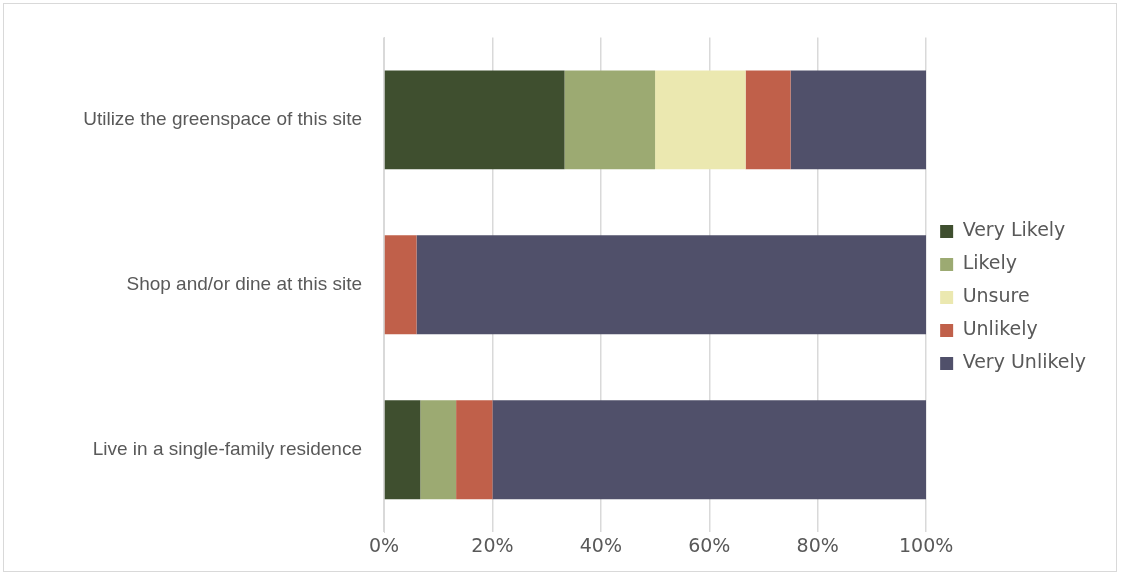 The image size is (1122, 577). I want to click on x-tick-label: 80%, so click(817, 544).